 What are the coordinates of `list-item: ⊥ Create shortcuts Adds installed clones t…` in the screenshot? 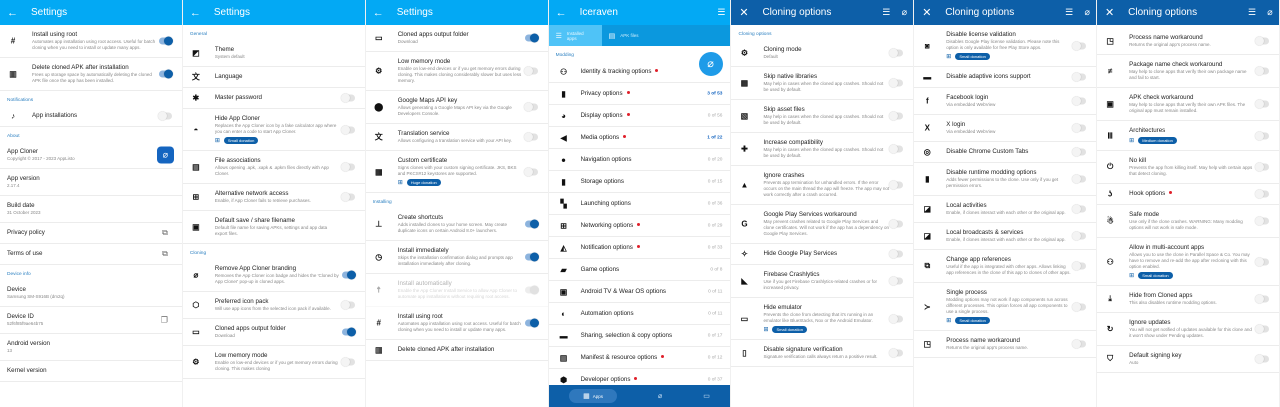 It's located at (456, 224).